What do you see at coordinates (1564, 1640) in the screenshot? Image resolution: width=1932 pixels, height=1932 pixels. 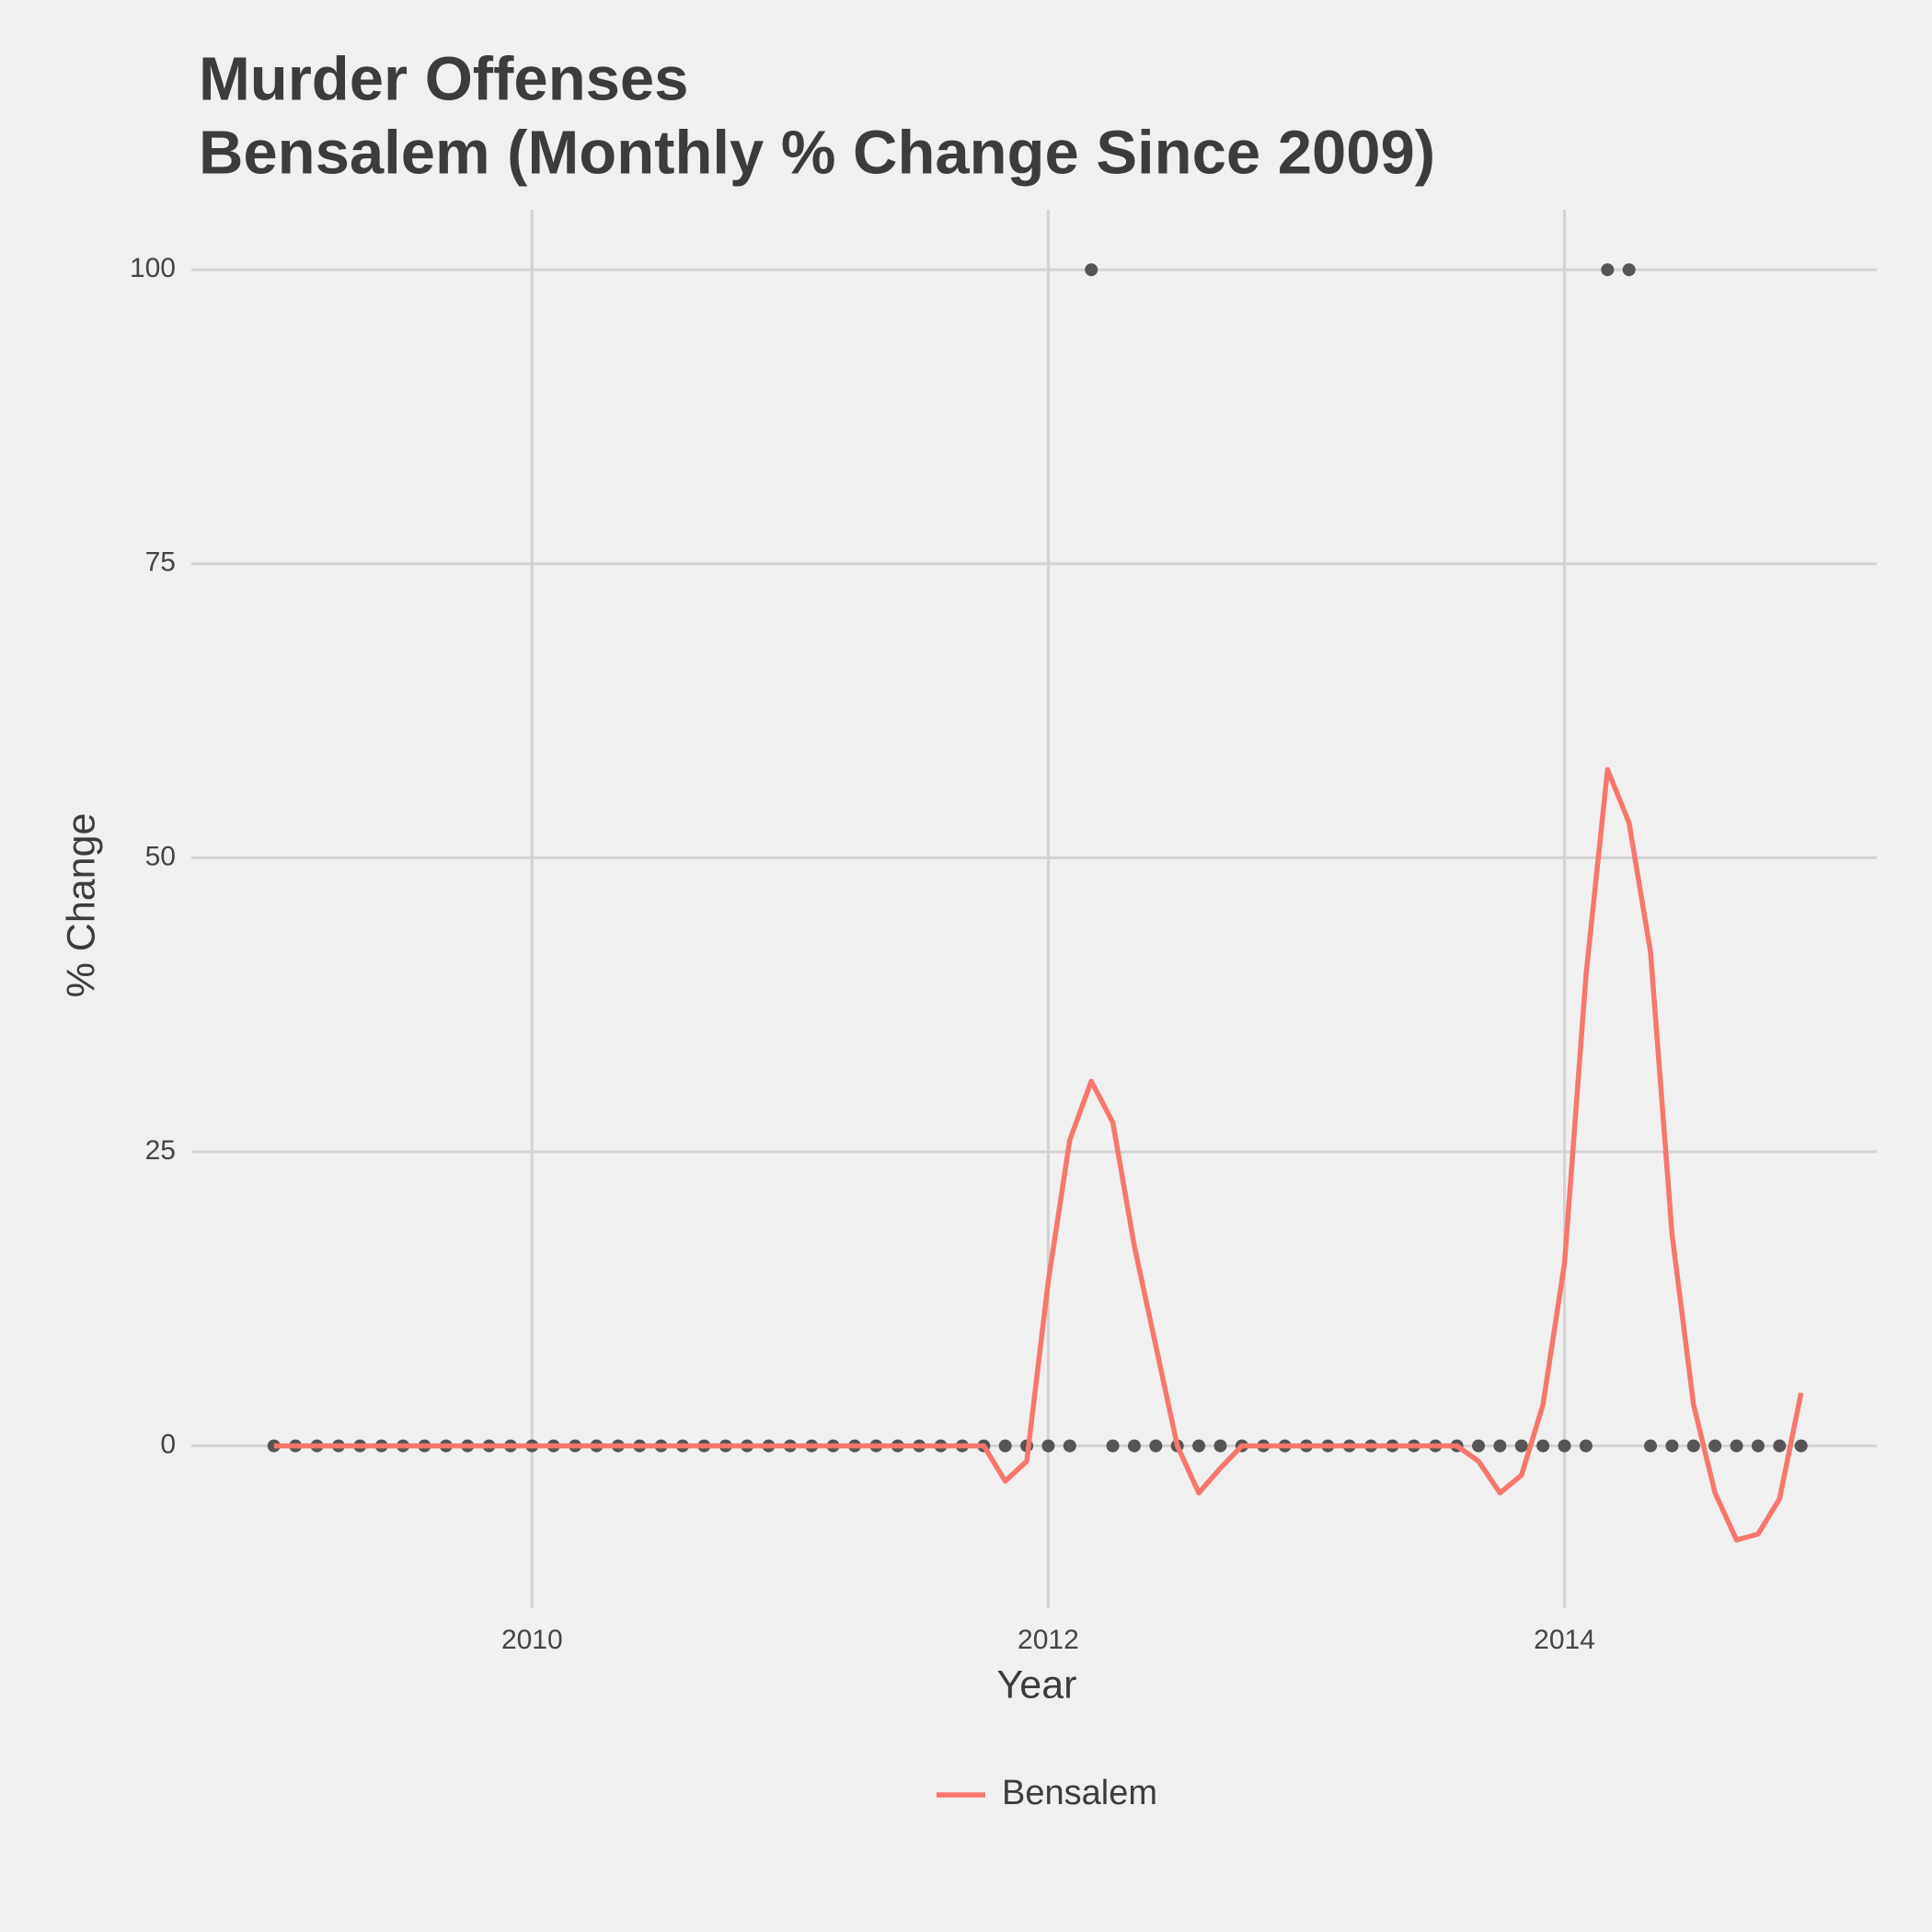 I see `x-tick-label: 2014` at bounding box center [1564, 1640].